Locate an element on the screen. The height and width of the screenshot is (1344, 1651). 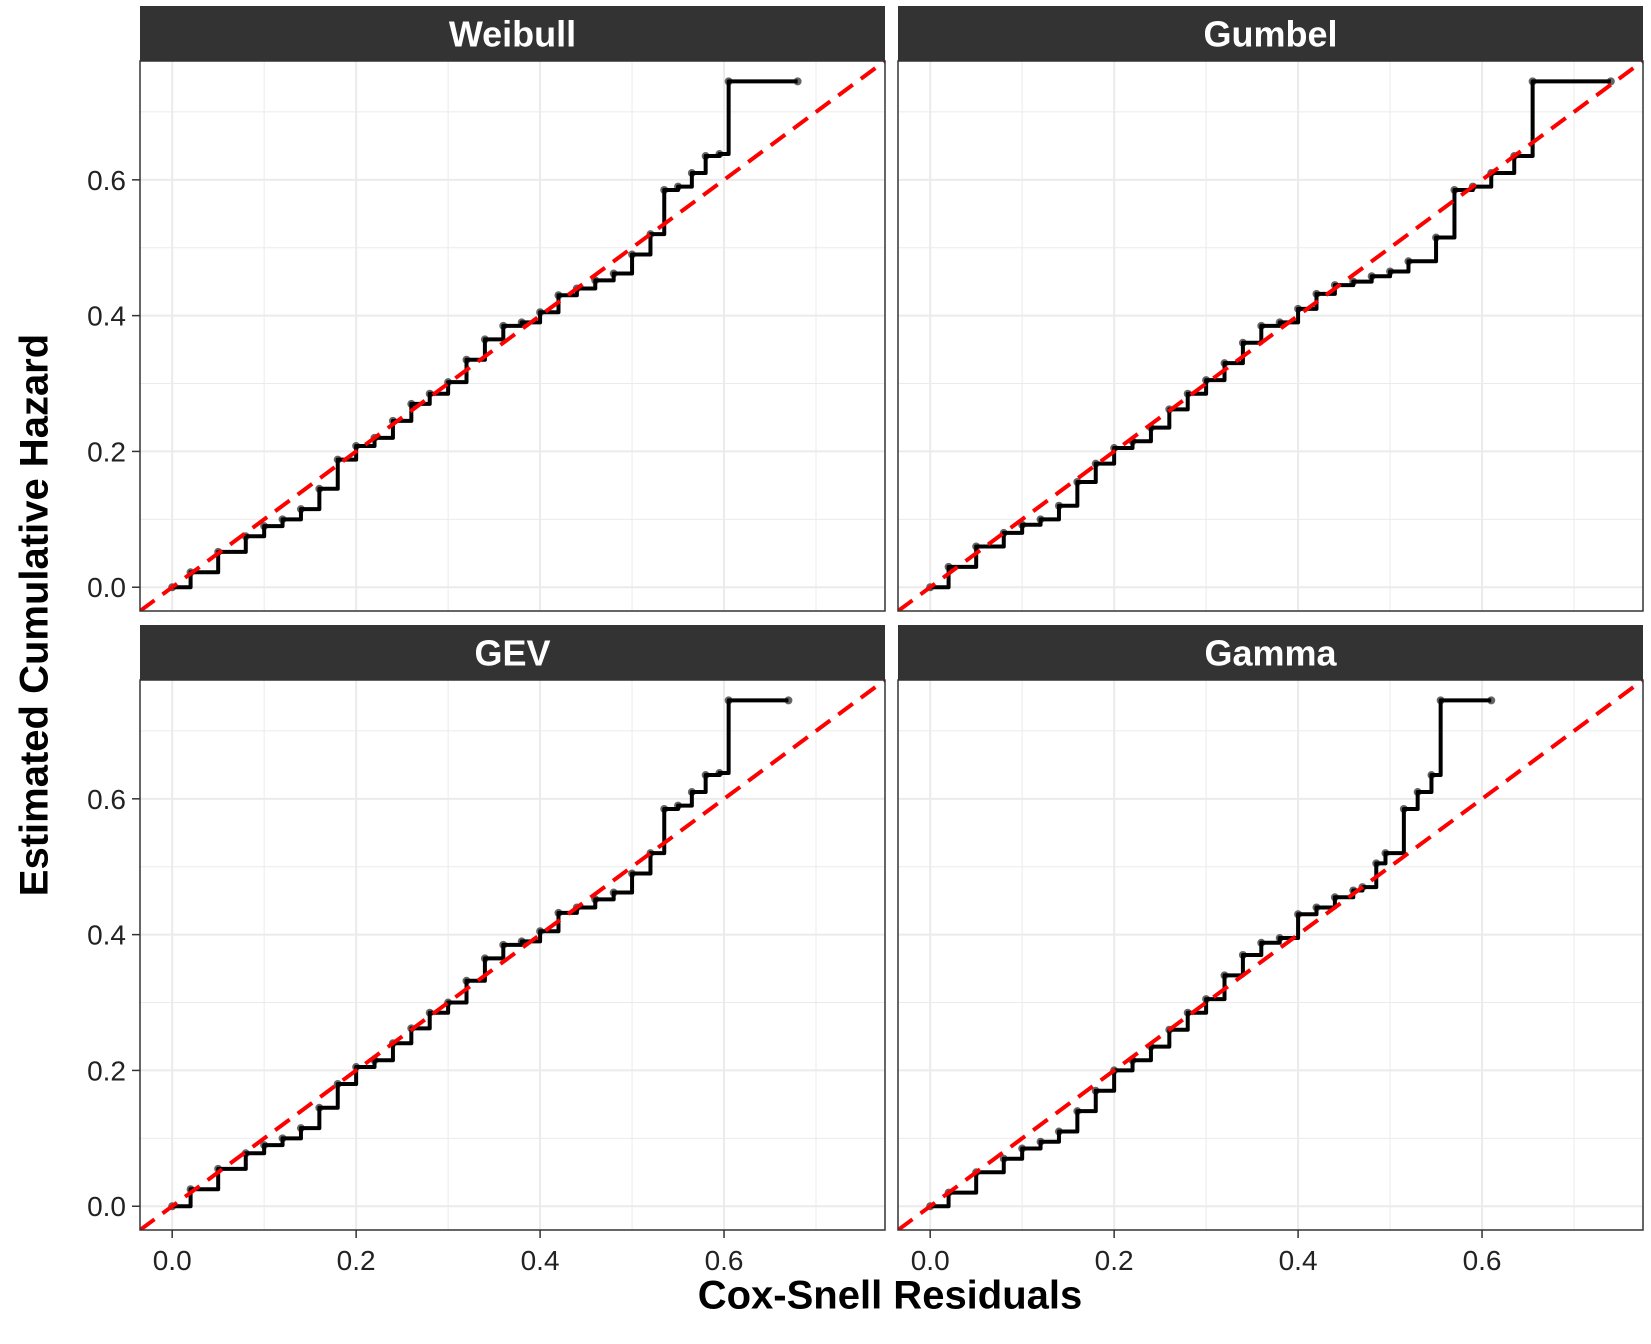
y-axis-title: Estimated Cumulative Hazard is located at coordinates (34, 615).